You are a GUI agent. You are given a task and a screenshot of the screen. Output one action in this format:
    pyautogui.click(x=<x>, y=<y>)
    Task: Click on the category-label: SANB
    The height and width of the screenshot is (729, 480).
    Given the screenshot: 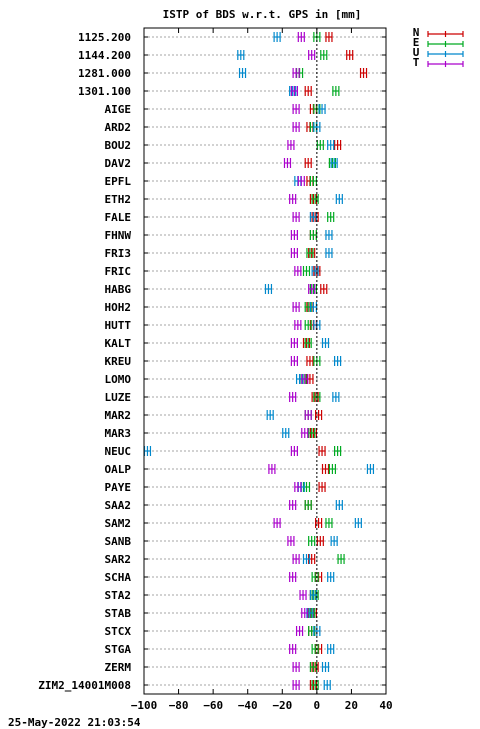 What is the action you would take?
    pyautogui.click(x=118, y=541)
    